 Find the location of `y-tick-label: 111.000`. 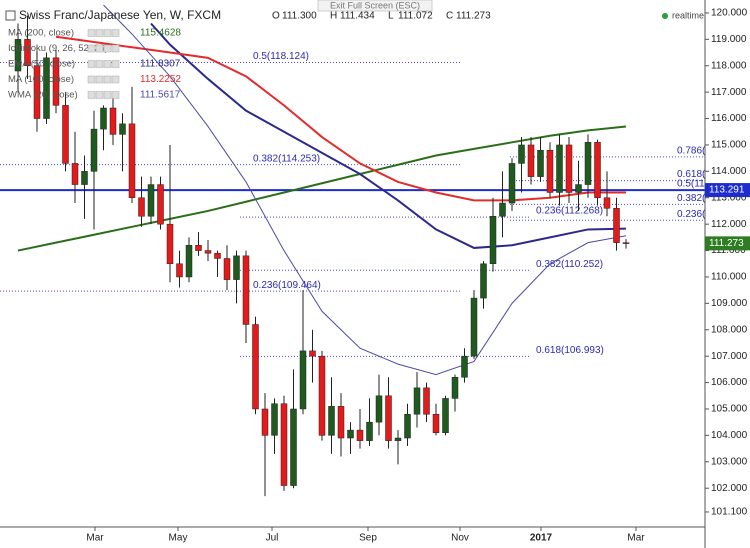

y-tick-label: 111.000 is located at coordinates (728, 250).